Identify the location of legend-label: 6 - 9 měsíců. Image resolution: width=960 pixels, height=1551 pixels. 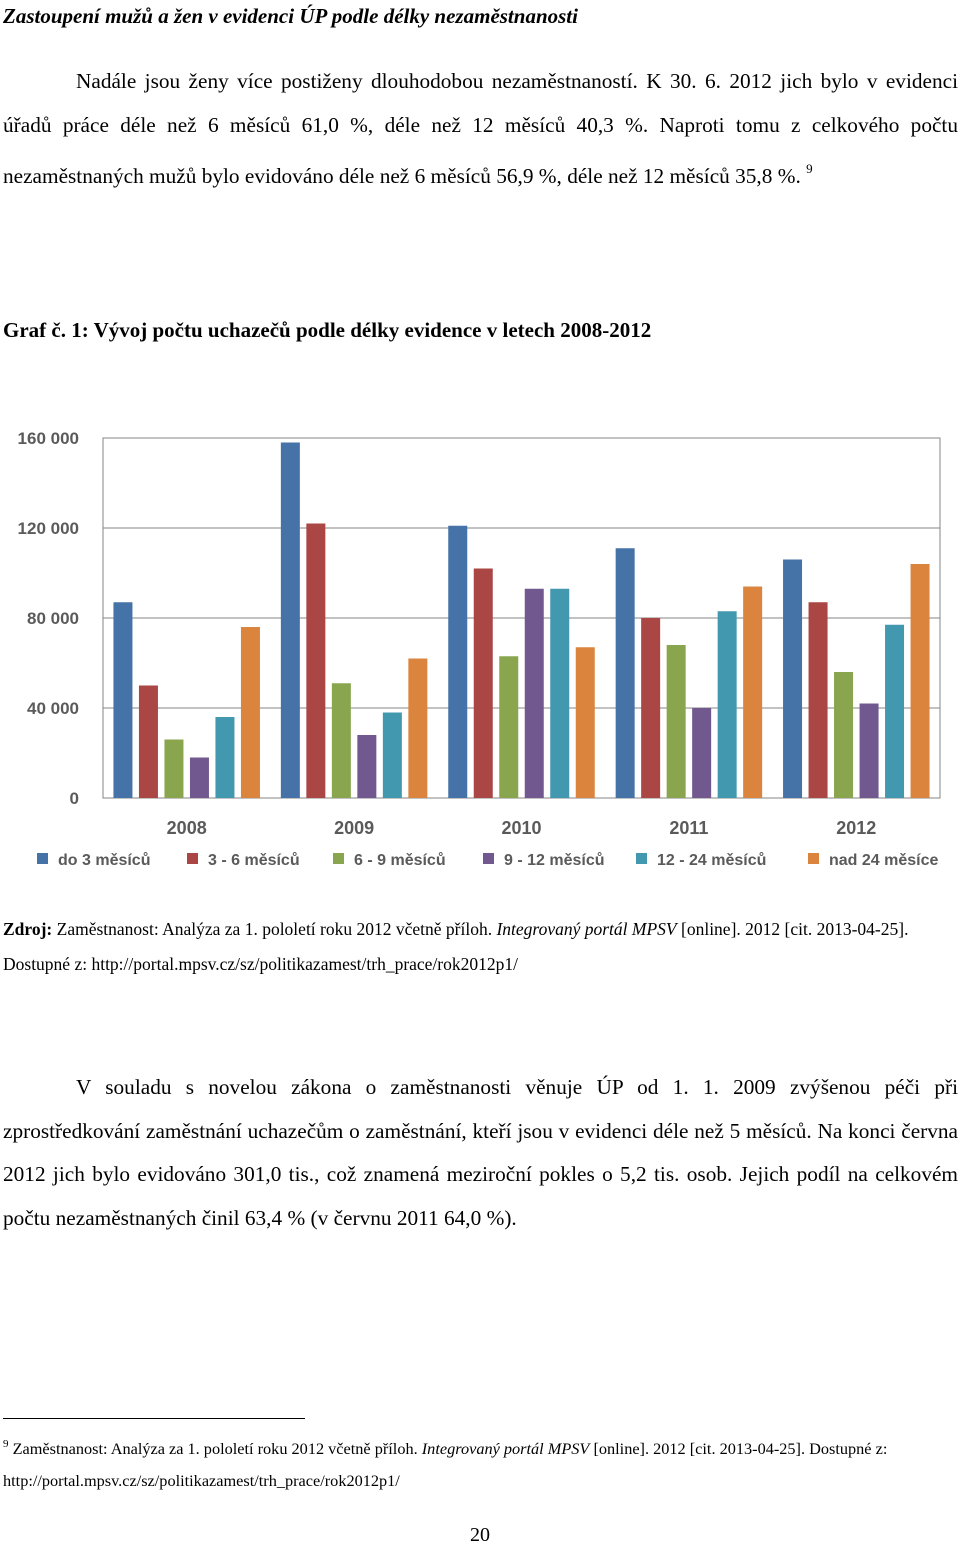
(400, 860).